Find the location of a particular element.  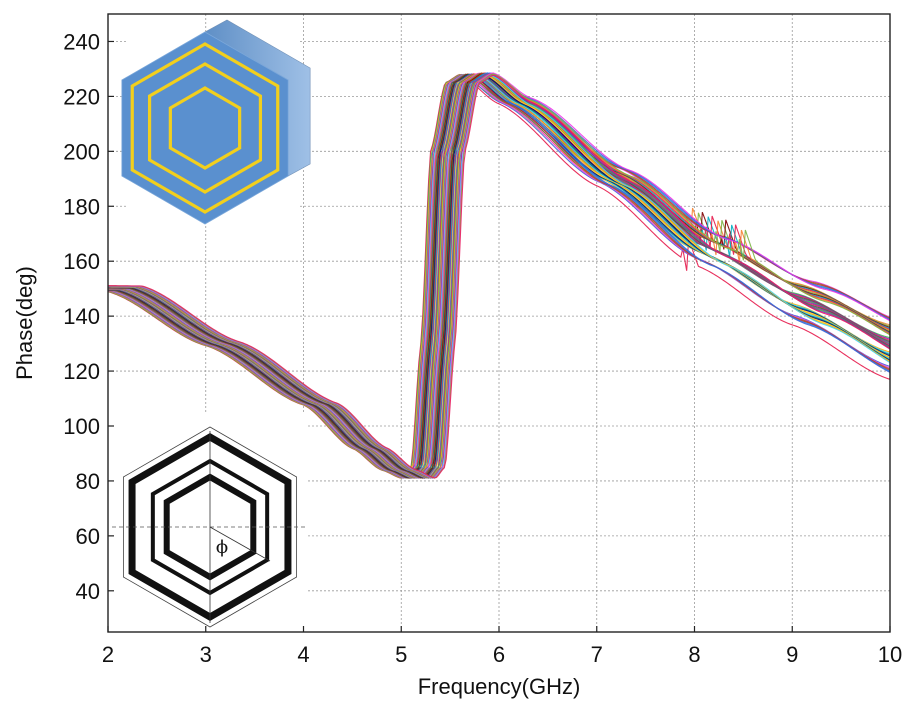

x-tick-label: 10 is located at coordinates (890, 654).